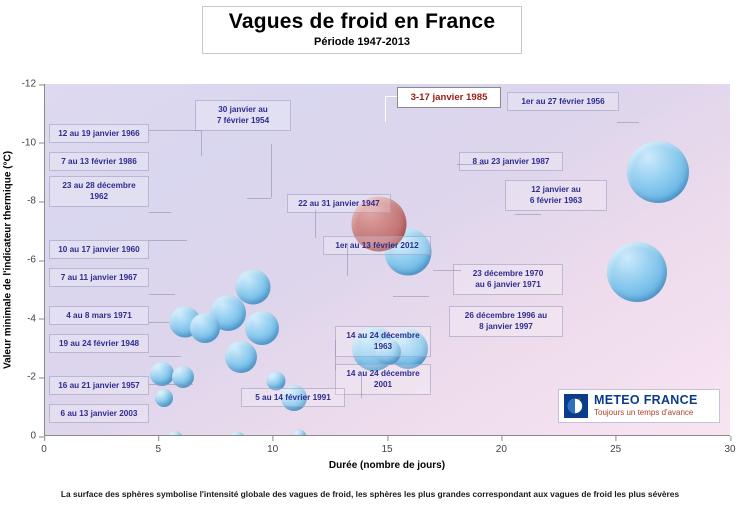  What do you see at coordinates (272, 445) in the screenshot?
I see `x-axis-tick: 10` at bounding box center [272, 445].